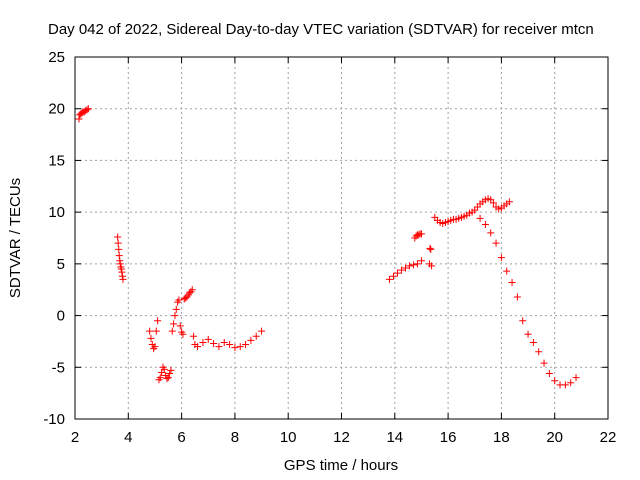  What do you see at coordinates (54, 238) in the screenshot?
I see `y-tick-labels: -10 -5 0 5 10 15 20 25` at bounding box center [54, 238].